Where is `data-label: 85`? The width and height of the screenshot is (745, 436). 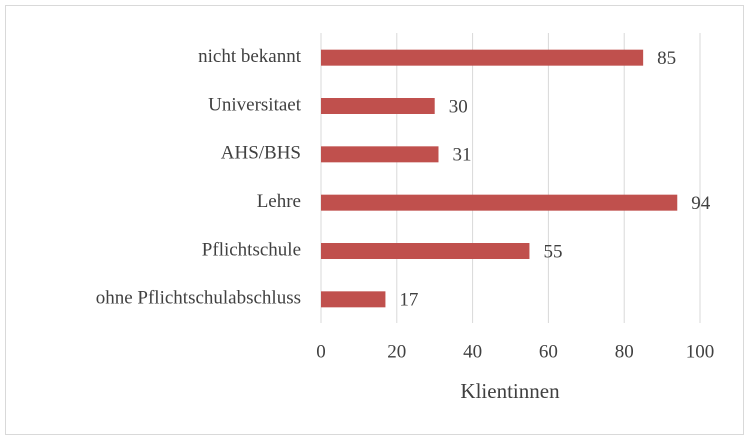
data-label: 85 is located at coordinates (666, 58).